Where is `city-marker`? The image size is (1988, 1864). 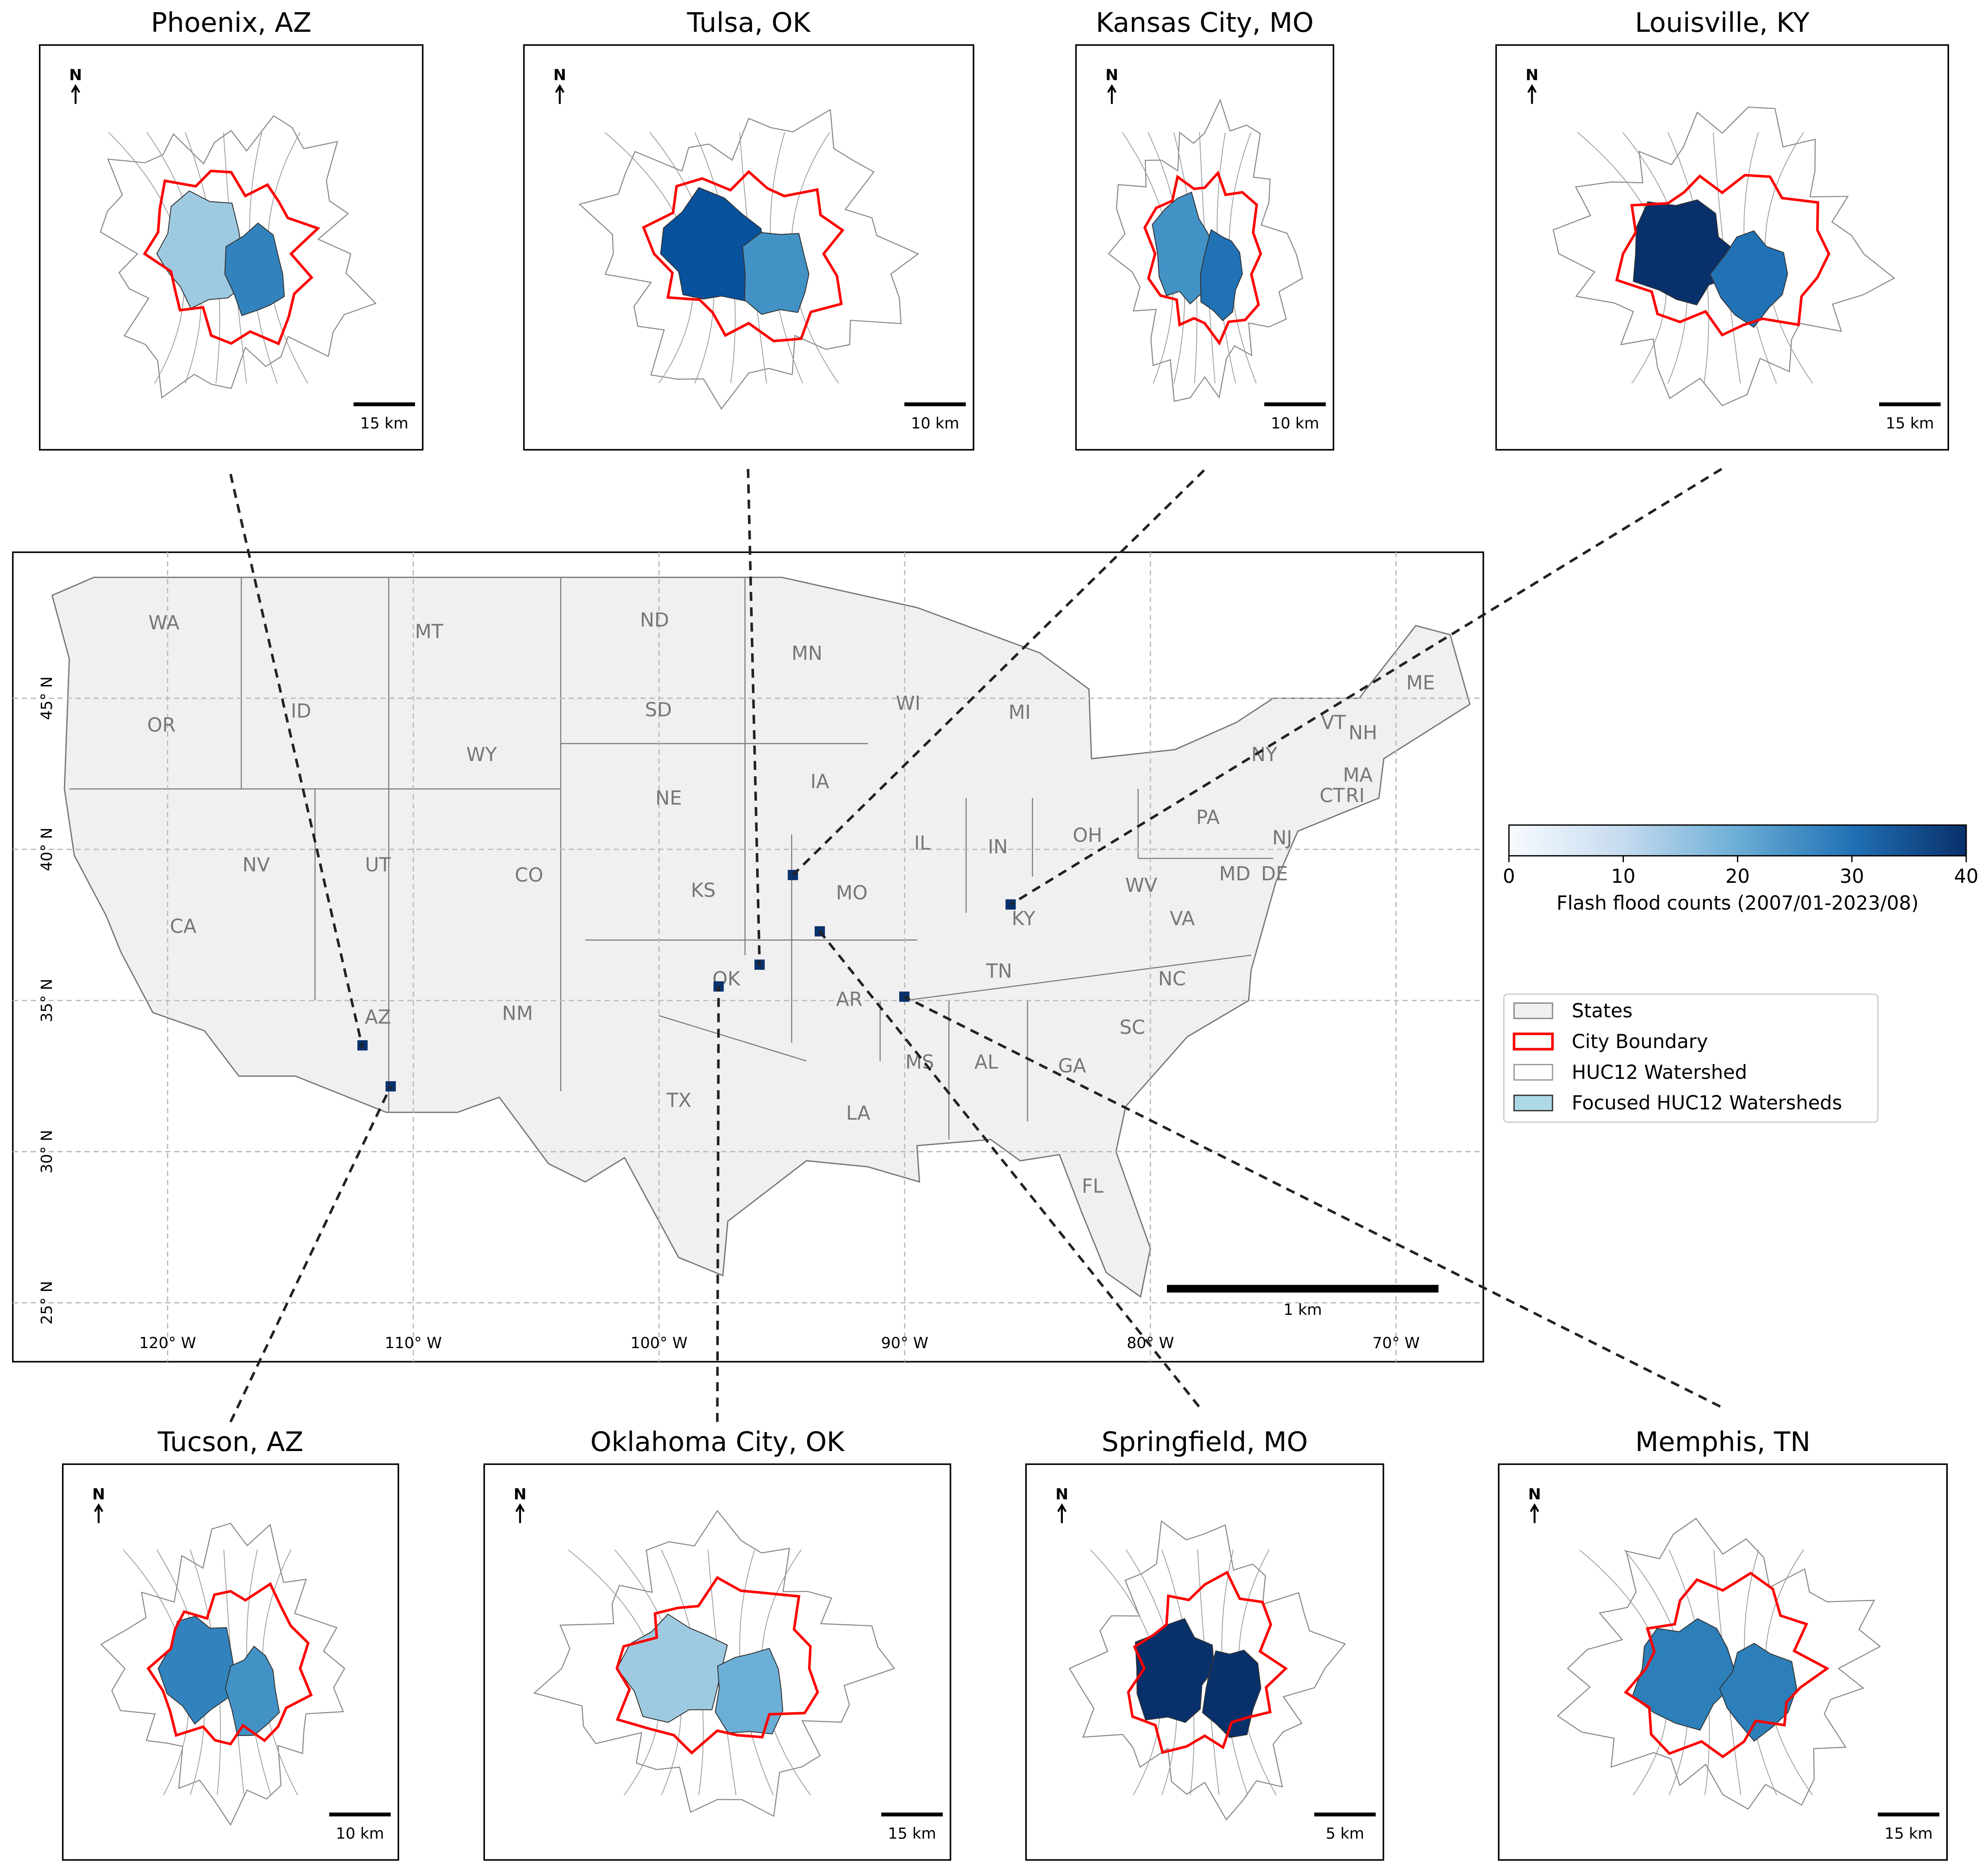 city-marker is located at coordinates (1011, 904).